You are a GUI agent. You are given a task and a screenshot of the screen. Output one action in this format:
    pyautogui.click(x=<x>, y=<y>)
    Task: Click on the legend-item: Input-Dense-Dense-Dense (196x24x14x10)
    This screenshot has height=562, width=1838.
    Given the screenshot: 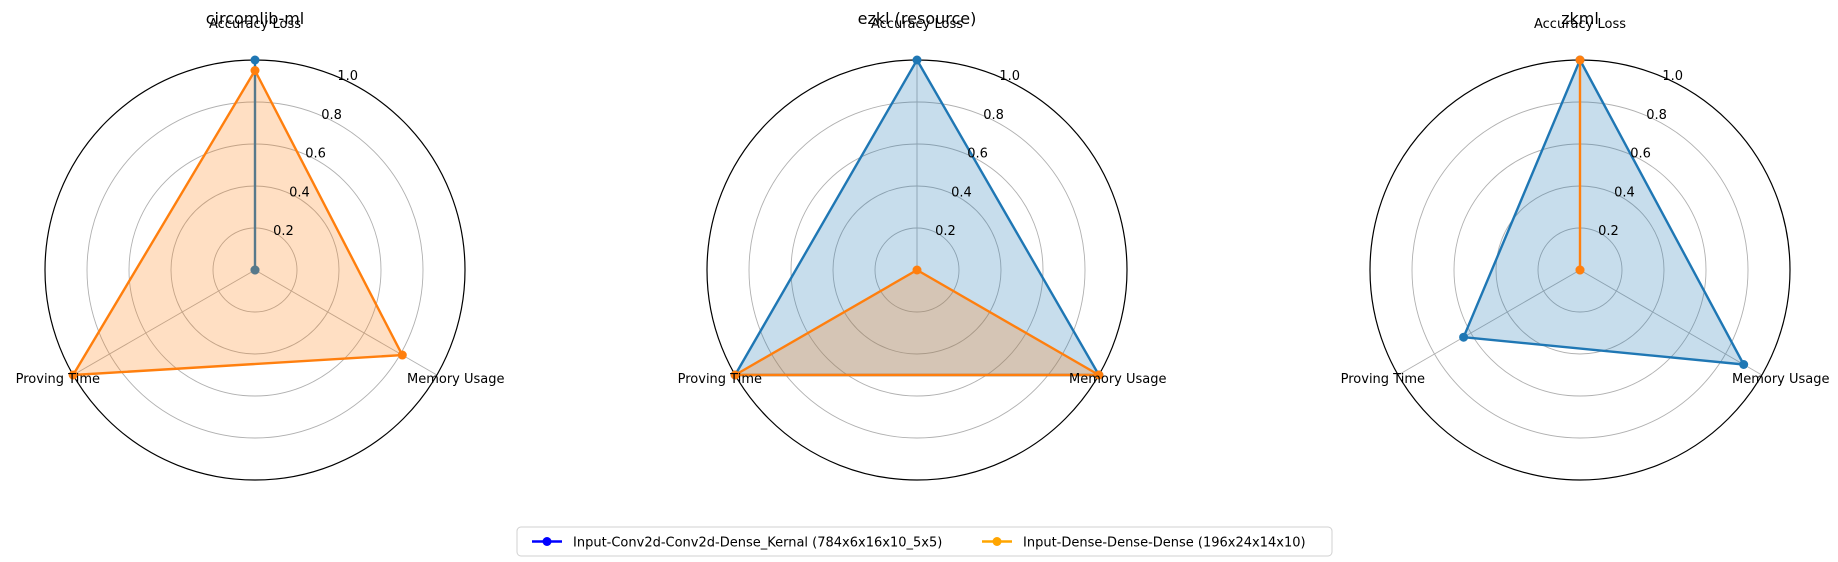 What is the action you would take?
    pyautogui.click(x=1144, y=543)
    